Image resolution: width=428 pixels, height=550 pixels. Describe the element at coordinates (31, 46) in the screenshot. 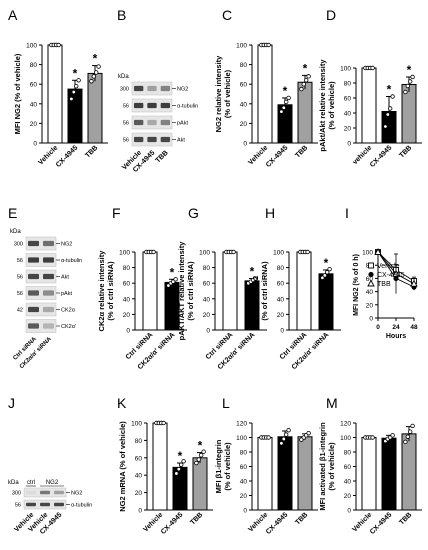

I see `y-tick-label-a: 100` at that location.